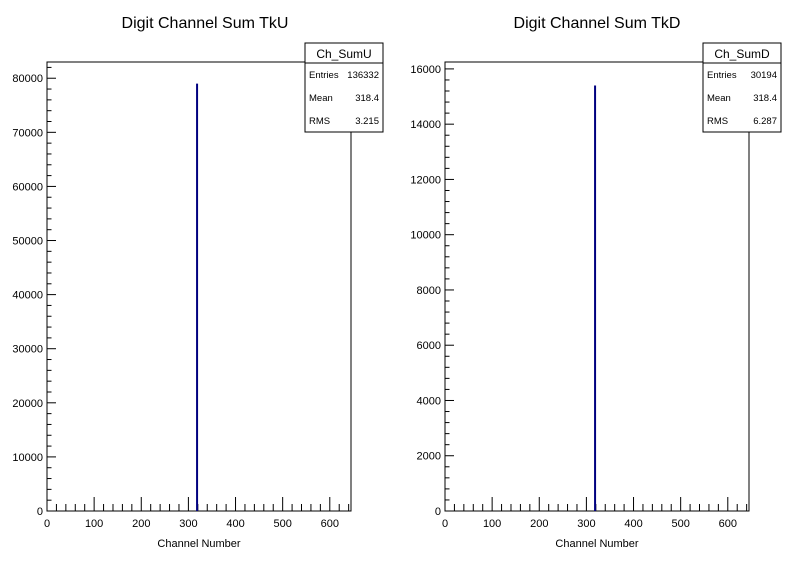 Image resolution: width=796 pixels, height=572 pixels. Describe the element at coordinates (27, 242) in the screenshot. I see `y-tick-label: 50000` at that location.